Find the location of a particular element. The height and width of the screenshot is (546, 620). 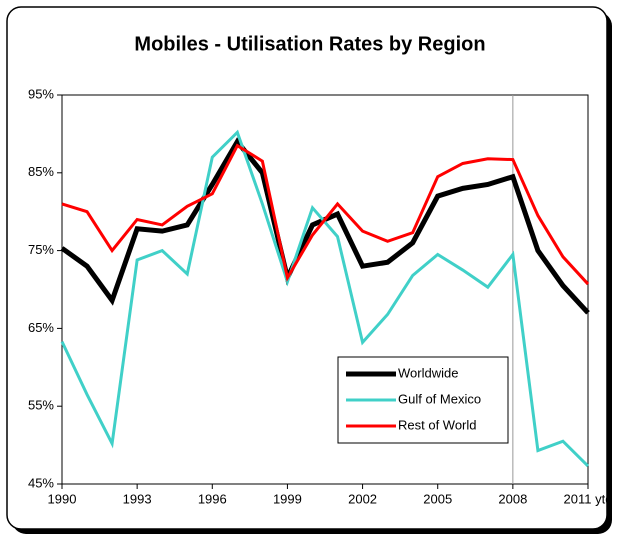

y-tick-label: 65% is located at coordinates (41, 327).